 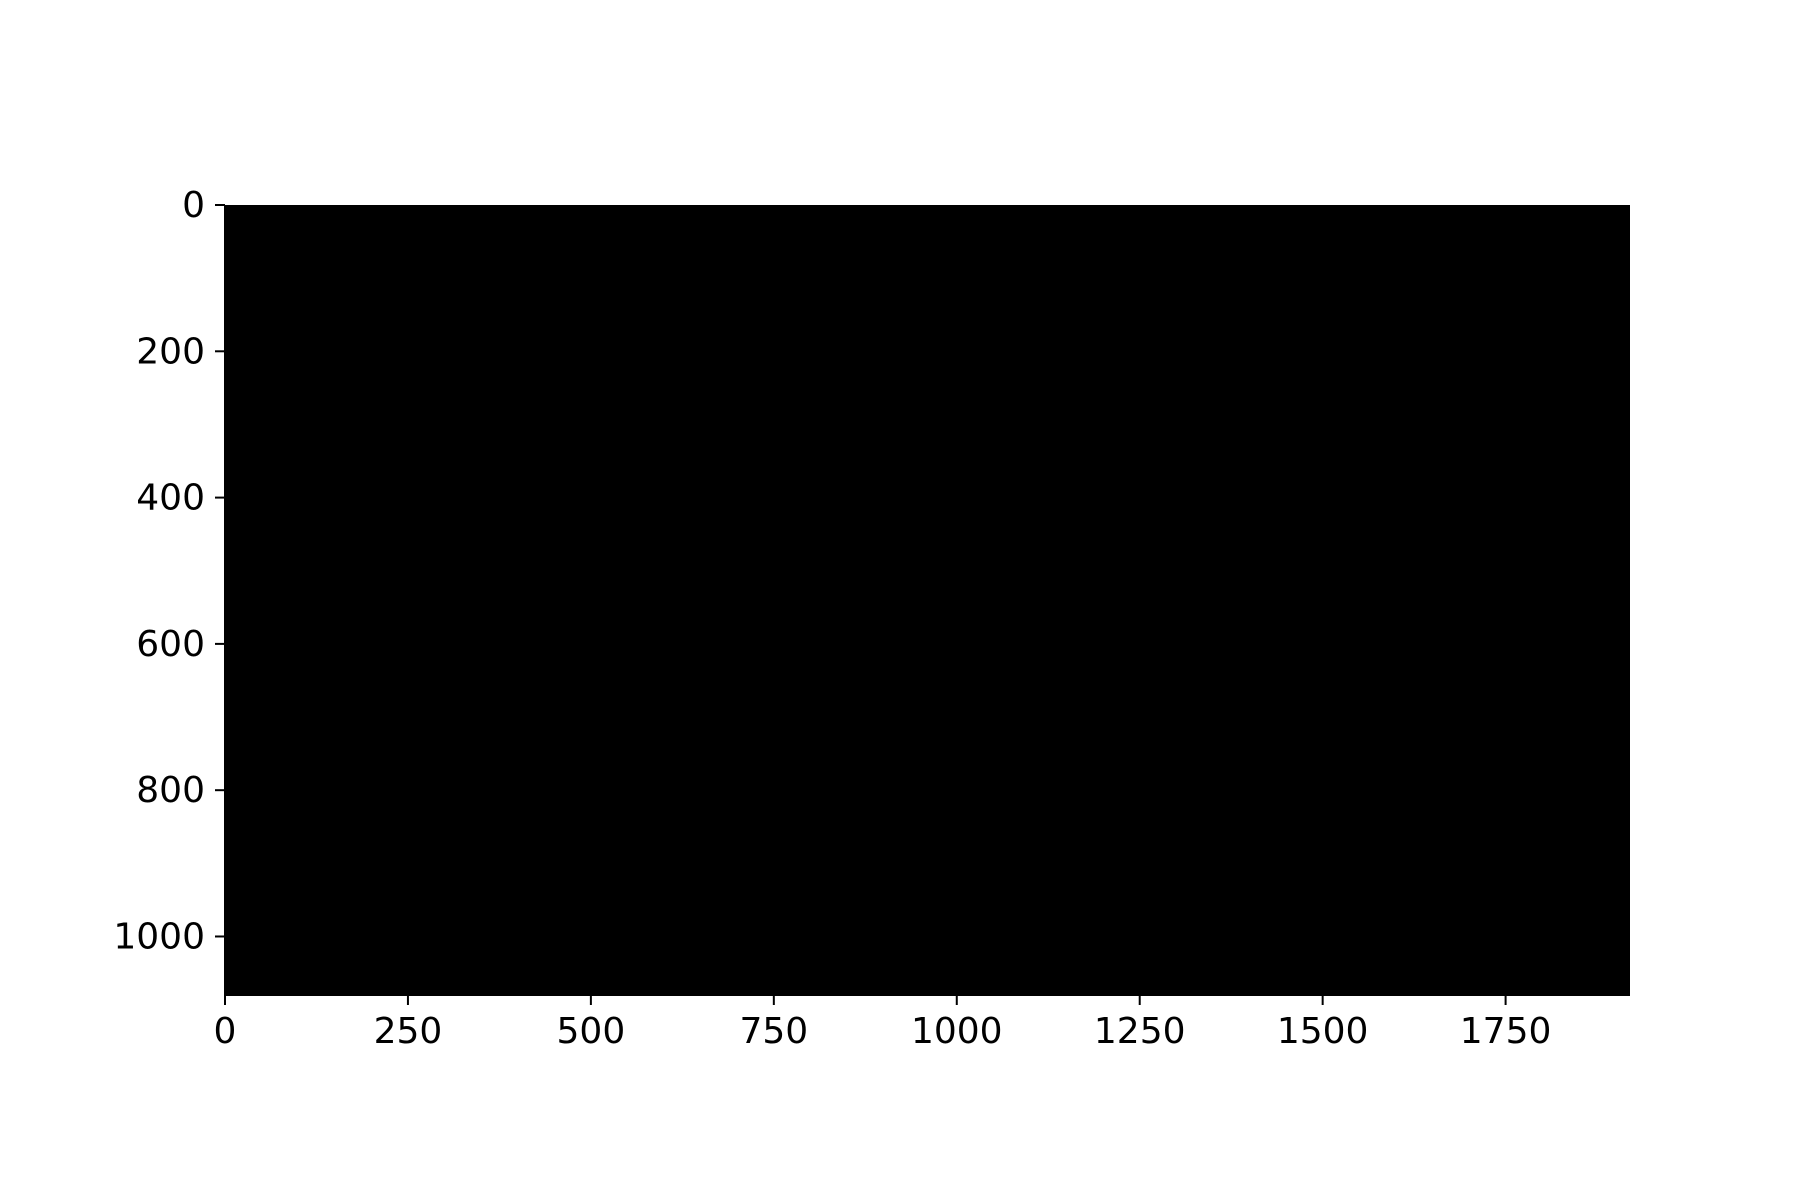 What do you see at coordinates (170, 790) in the screenshot?
I see `y-tick-label: 800` at bounding box center [170, 790].